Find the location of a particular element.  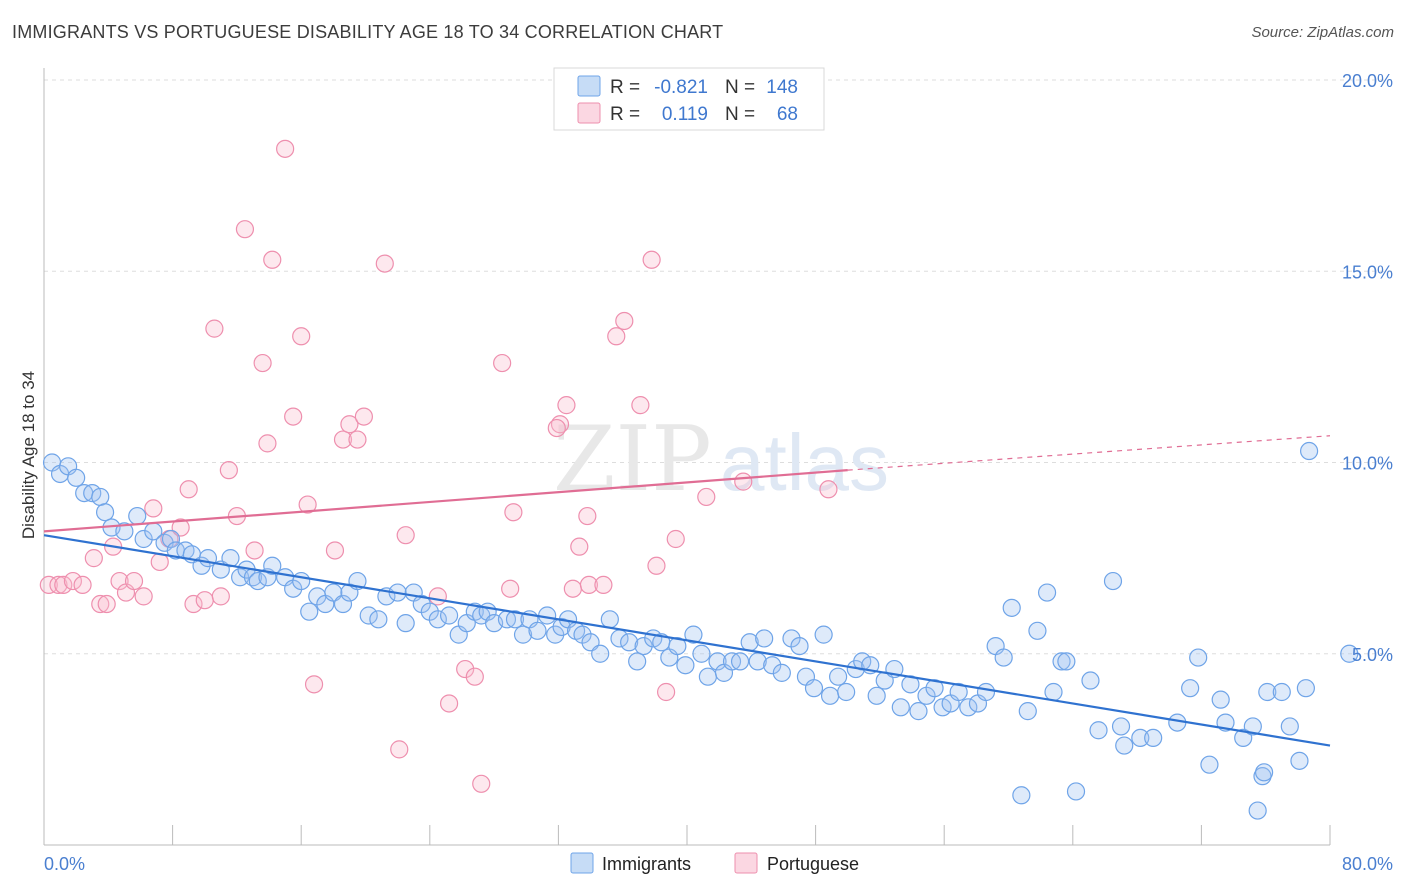

legend-top: R = -0.821 N = 148 R = 0.119 N = 68 is located at coordinates (689, 99).